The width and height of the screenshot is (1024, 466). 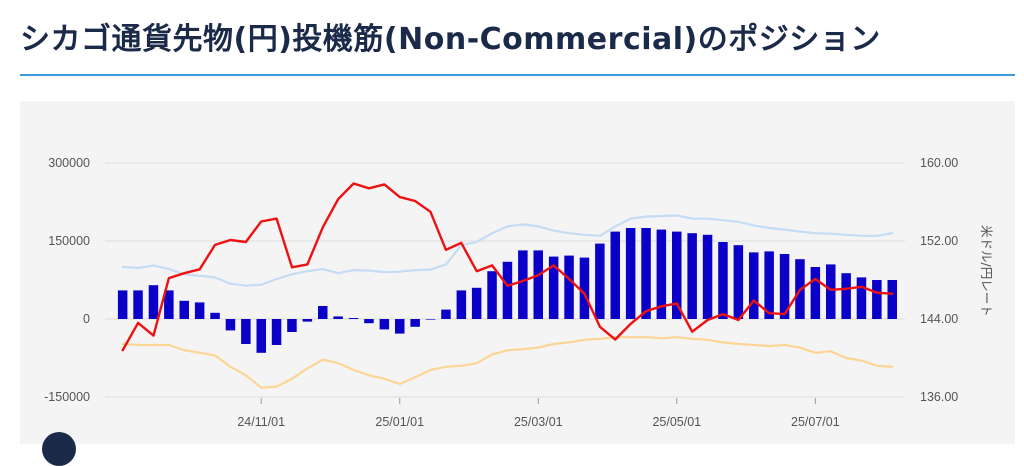 I want to click on left-tick-label: 150000, so click(x=69, y=241).